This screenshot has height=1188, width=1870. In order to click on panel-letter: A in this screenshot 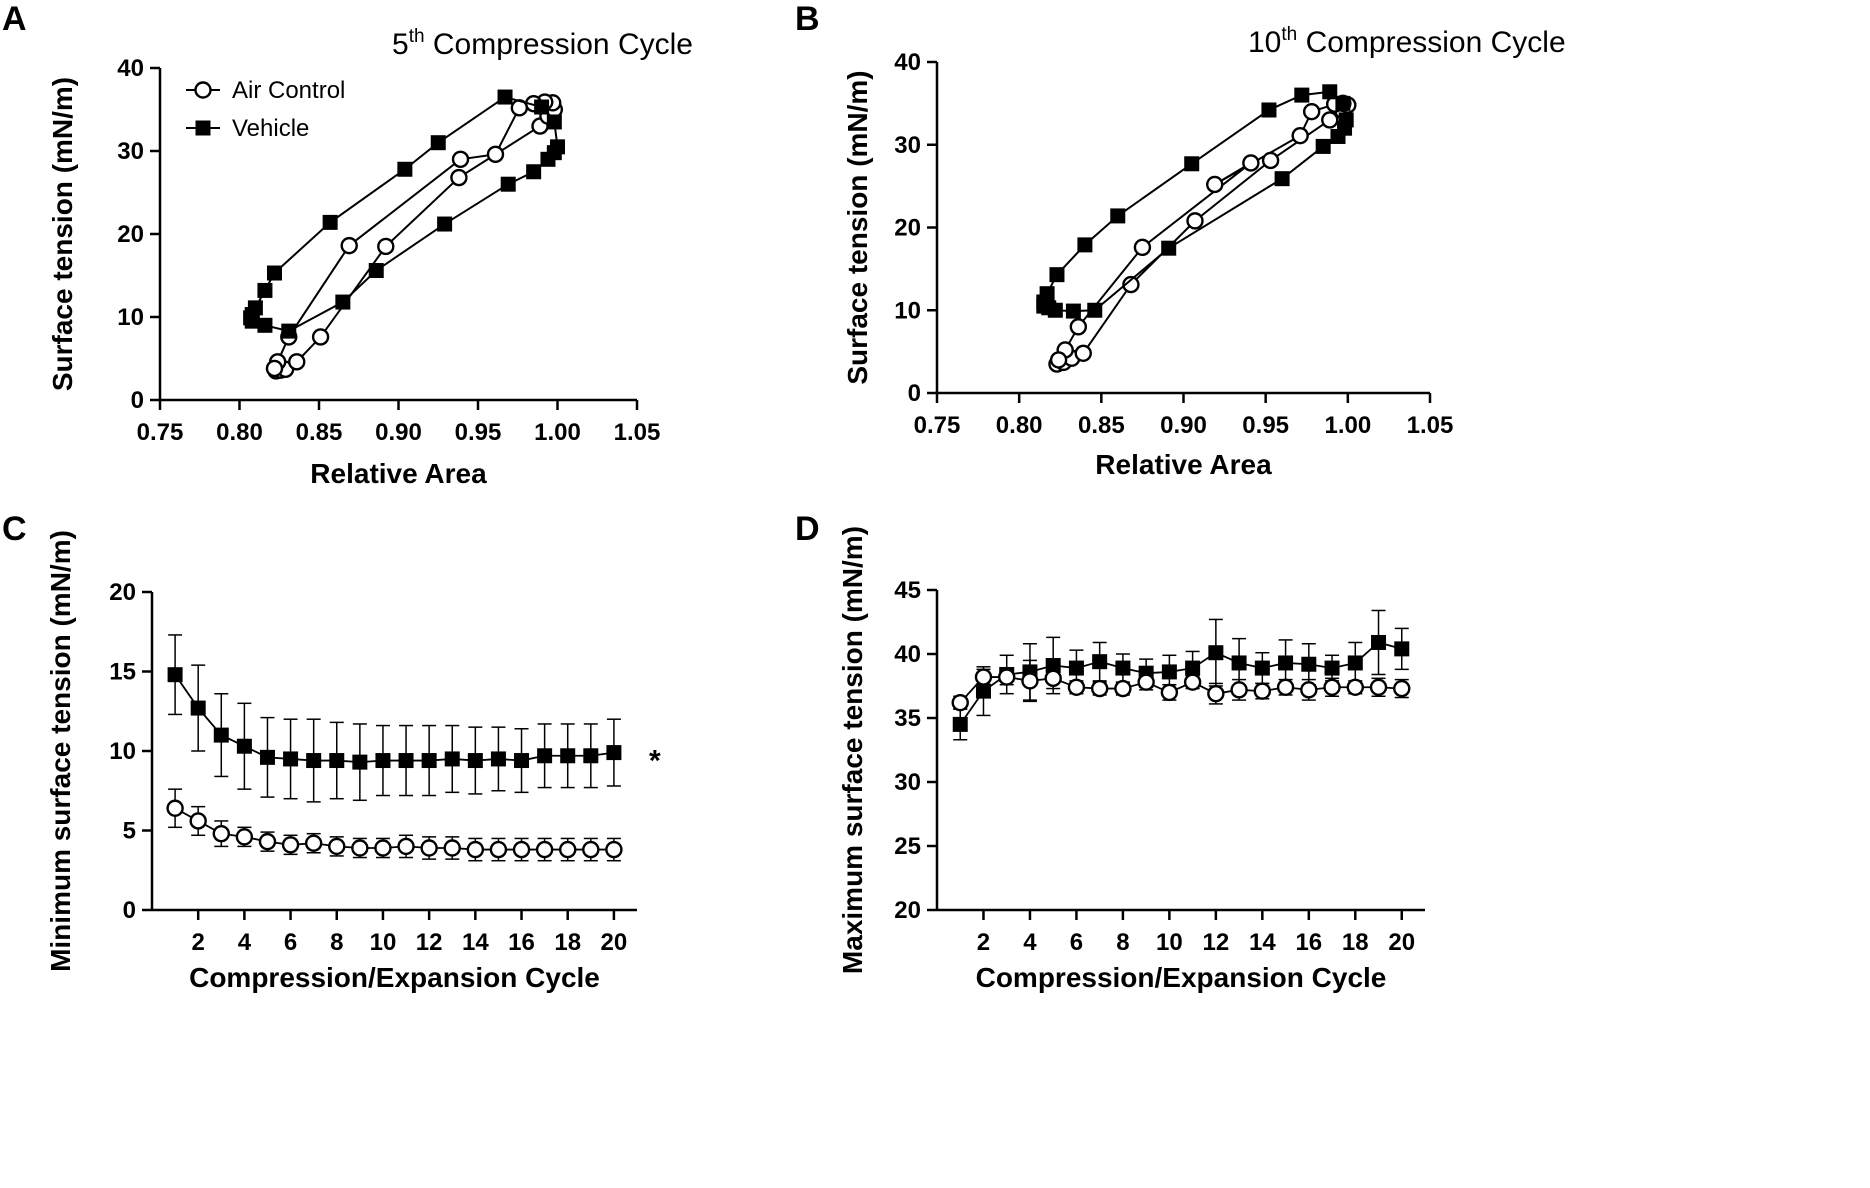, I will do `click(14, 19)`.